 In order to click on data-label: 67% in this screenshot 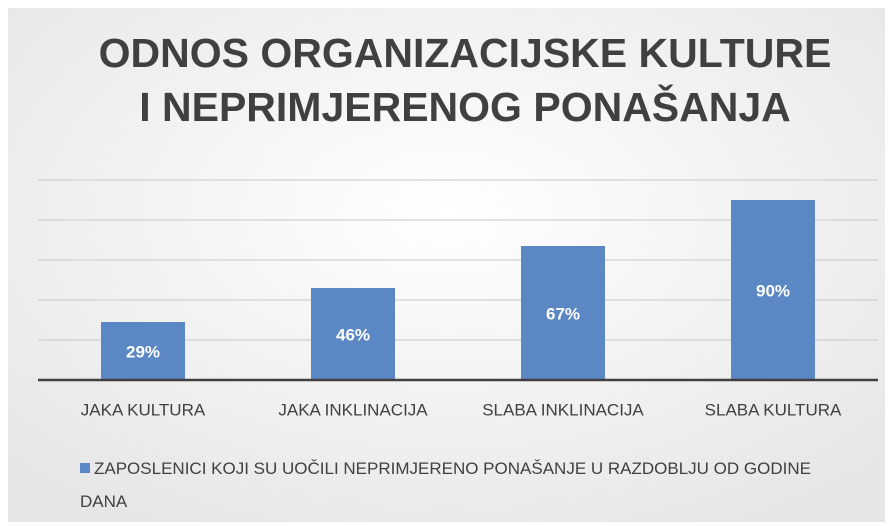, I will do `click(563, 313)`.